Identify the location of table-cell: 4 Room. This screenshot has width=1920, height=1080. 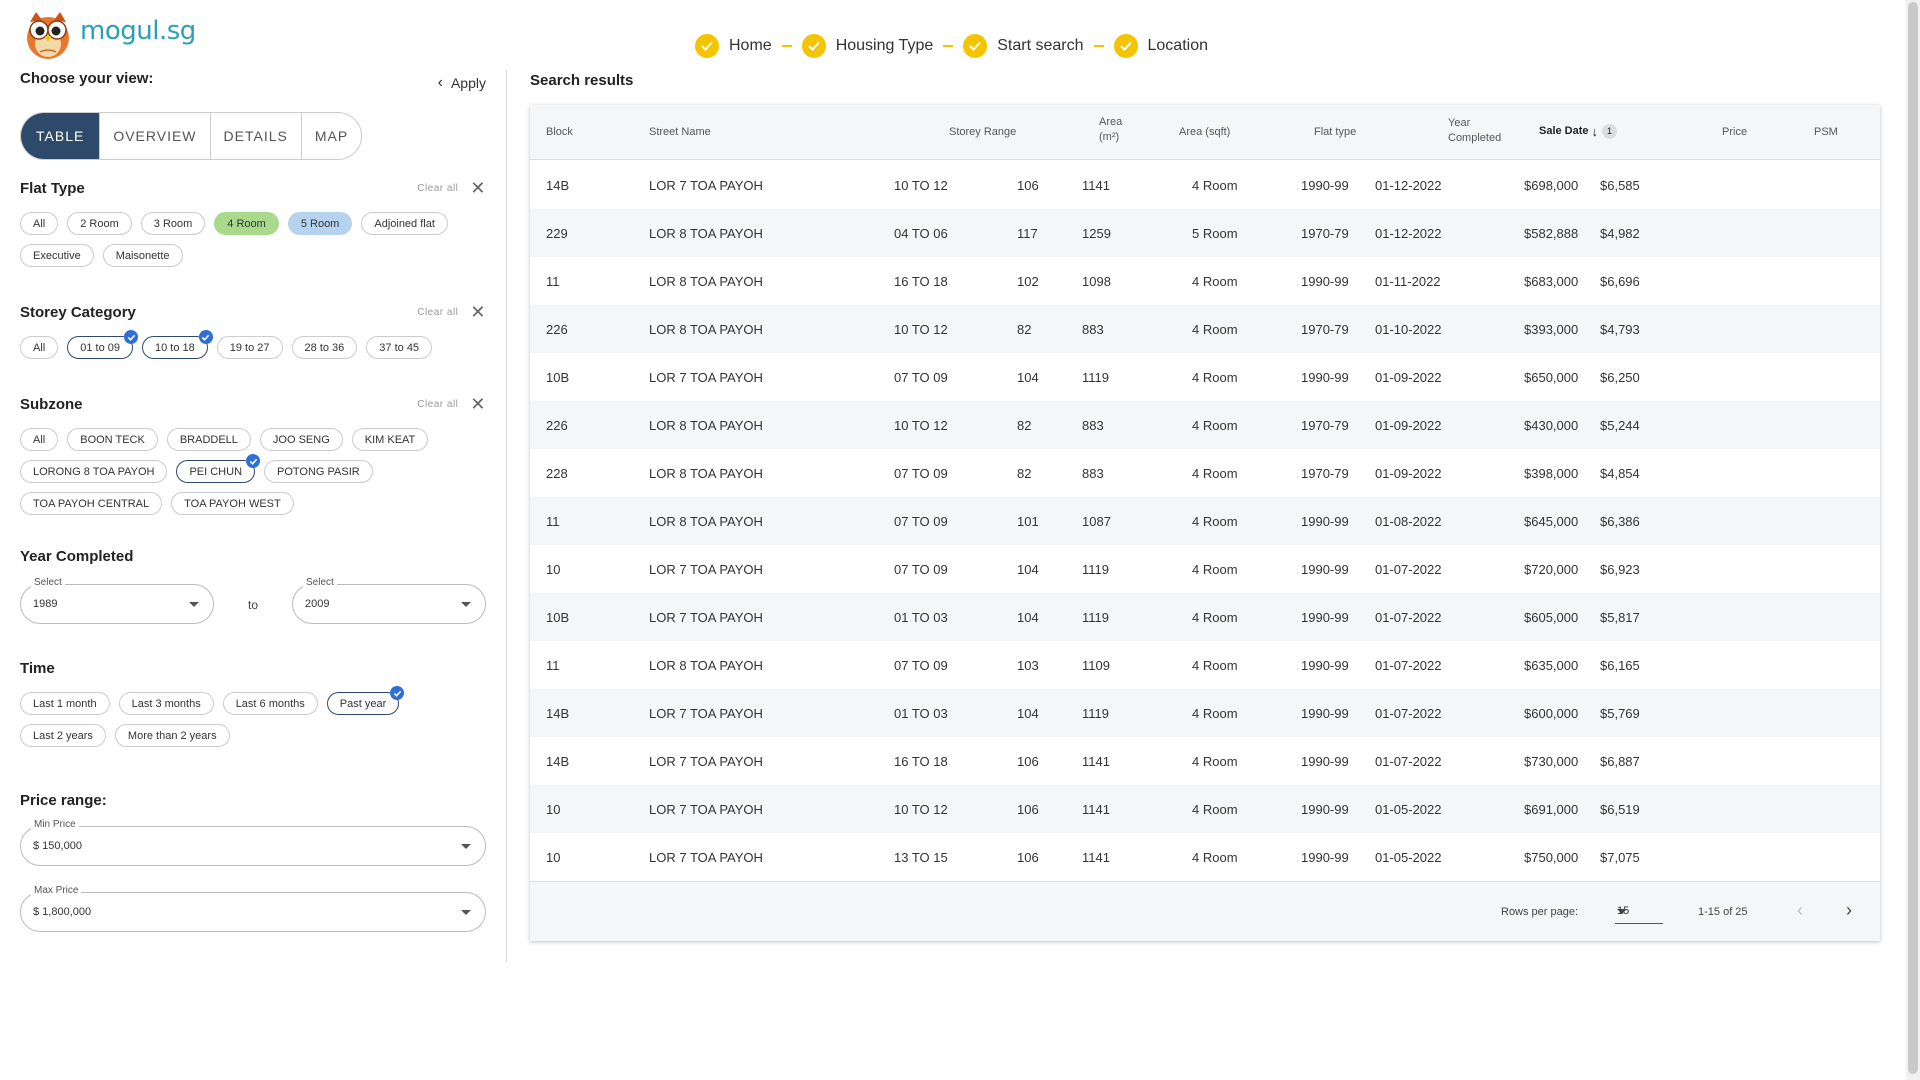
(1215, 185).